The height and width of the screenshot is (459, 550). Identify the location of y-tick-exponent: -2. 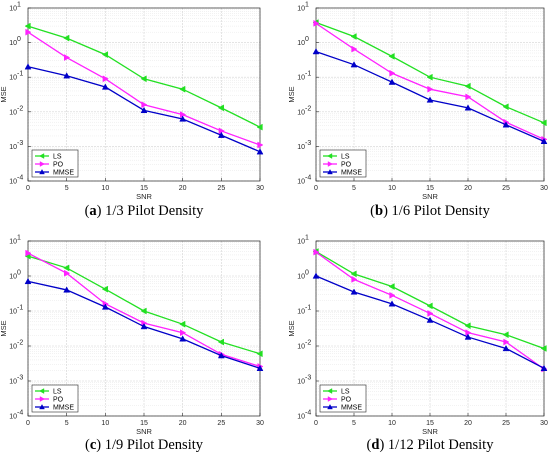
(308, 108).